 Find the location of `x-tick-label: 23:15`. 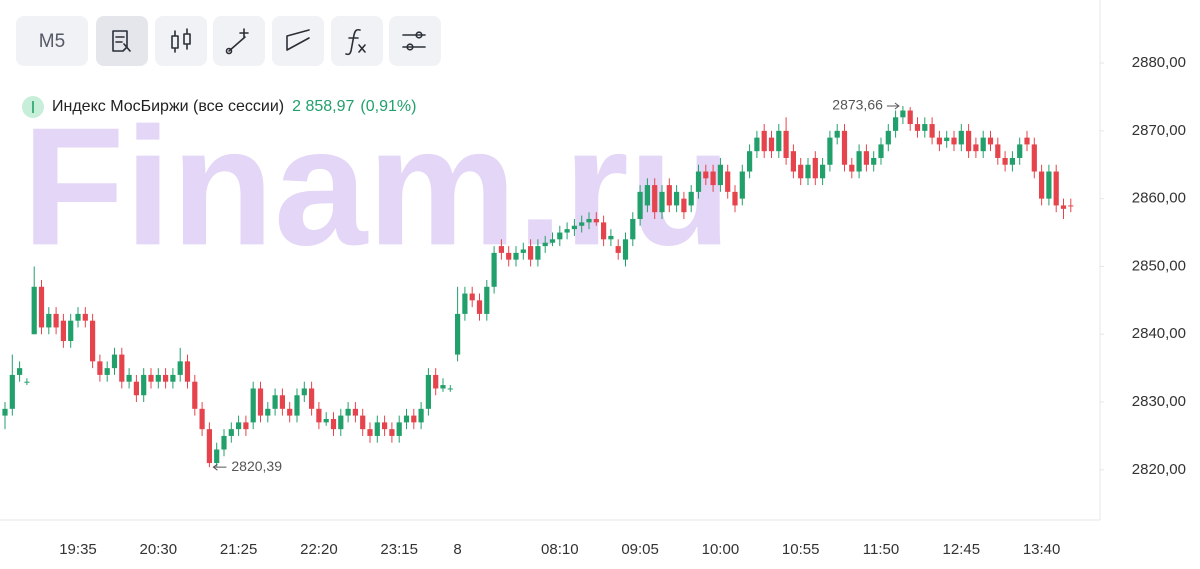

x-tick-label: 23:15 is located at coordinates (399, 549).